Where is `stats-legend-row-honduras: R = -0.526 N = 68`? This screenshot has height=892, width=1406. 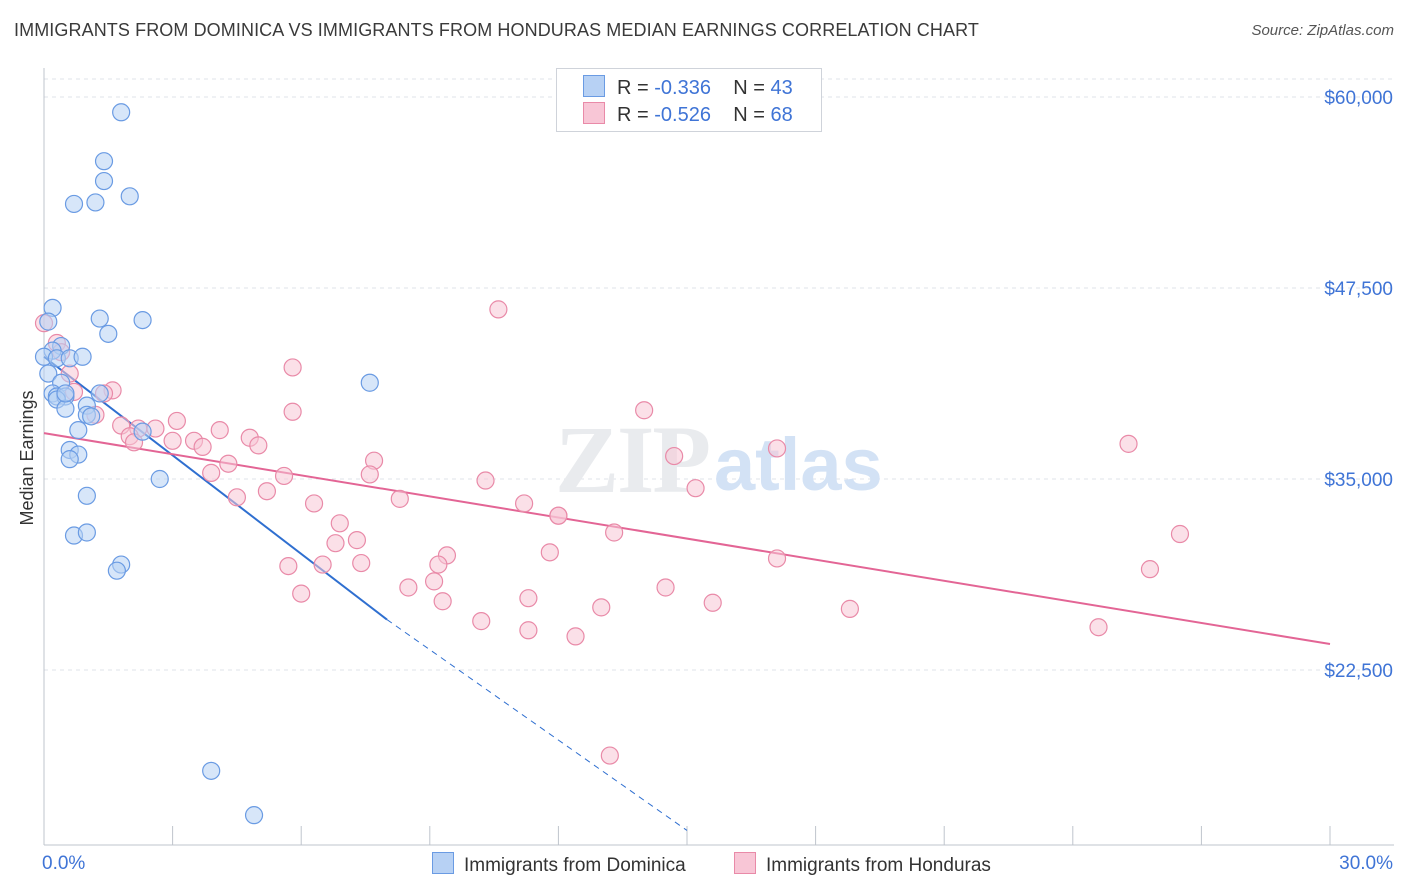
stats-legend-row-honduras: R = -0.526 N = 68 is located at coordinates (688, 115).